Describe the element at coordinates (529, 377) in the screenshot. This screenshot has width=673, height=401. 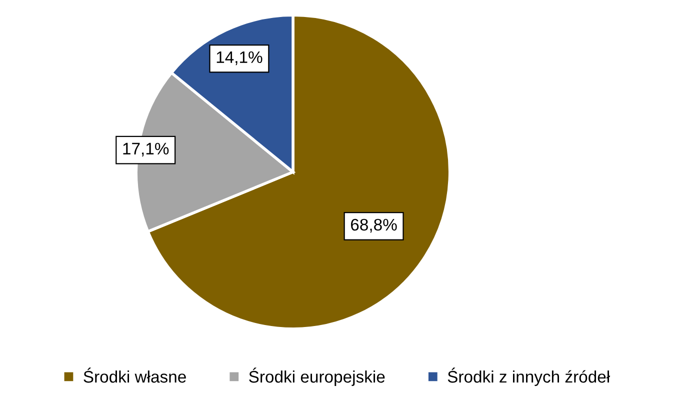
I see `legend-label: Środki z innych źródeł` at that location.